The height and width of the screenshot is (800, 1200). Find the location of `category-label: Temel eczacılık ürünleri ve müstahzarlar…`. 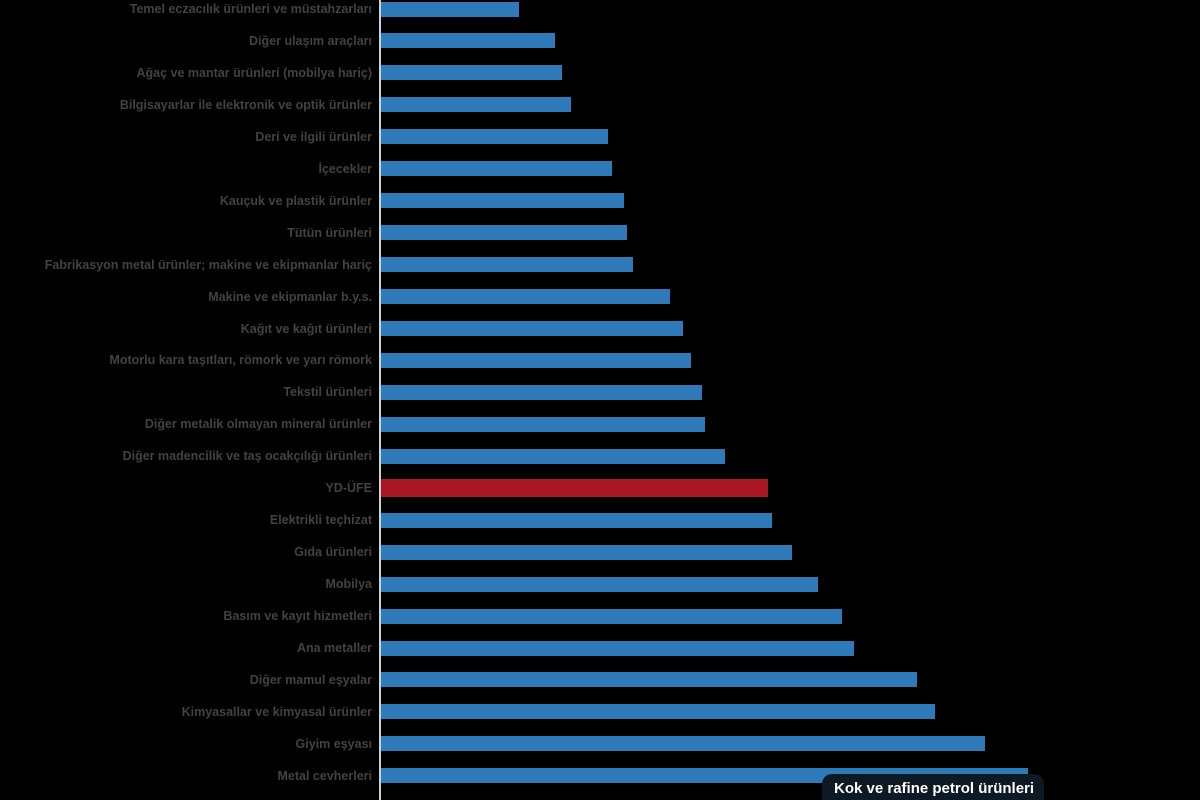

category-label: Temel eczacılık ürünleri ve müstahzarlar… is located at coordinates (250, 9).